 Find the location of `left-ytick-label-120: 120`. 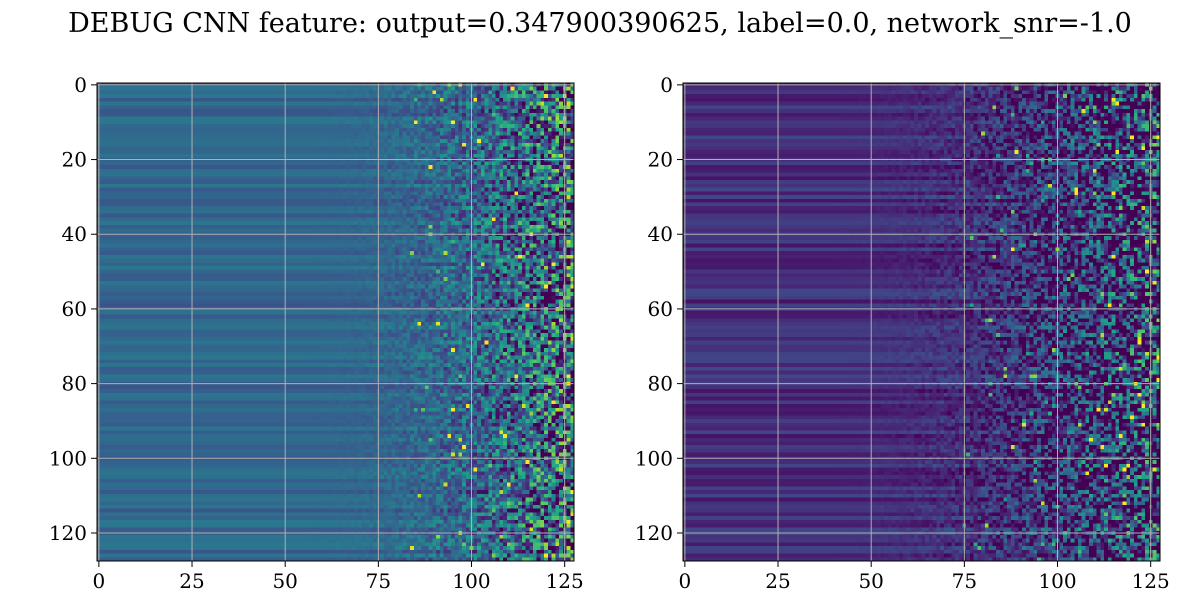

left-ytick-label-120: 120 is located at coordinates (68, 533).